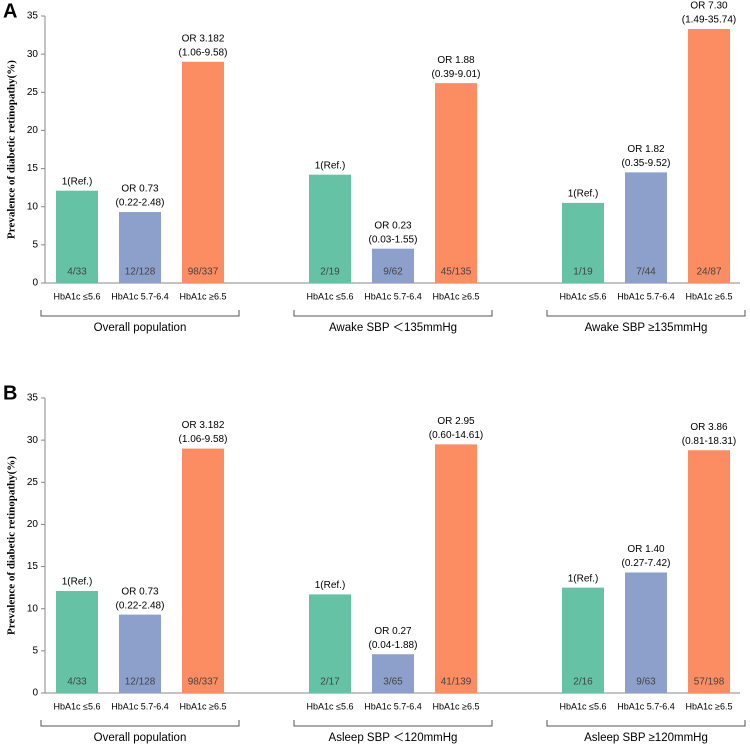 This screenshot has width=750, height=748. What do you see at coordinates (646, 272) in the screenshot?
I see `count-label: 7/44` at bounding box center [646, 272].